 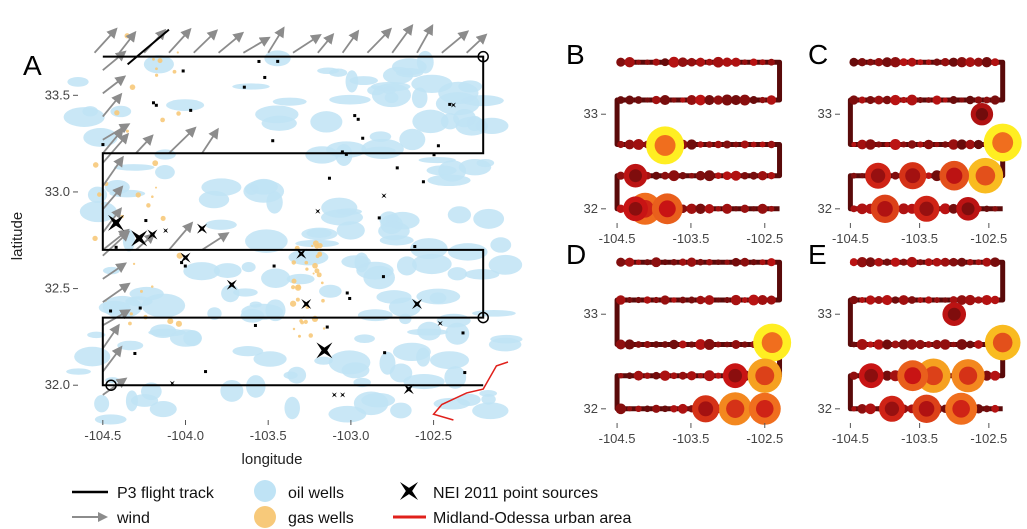 I want to click on legend-wind-label: wind, so click(x=133, y=518).